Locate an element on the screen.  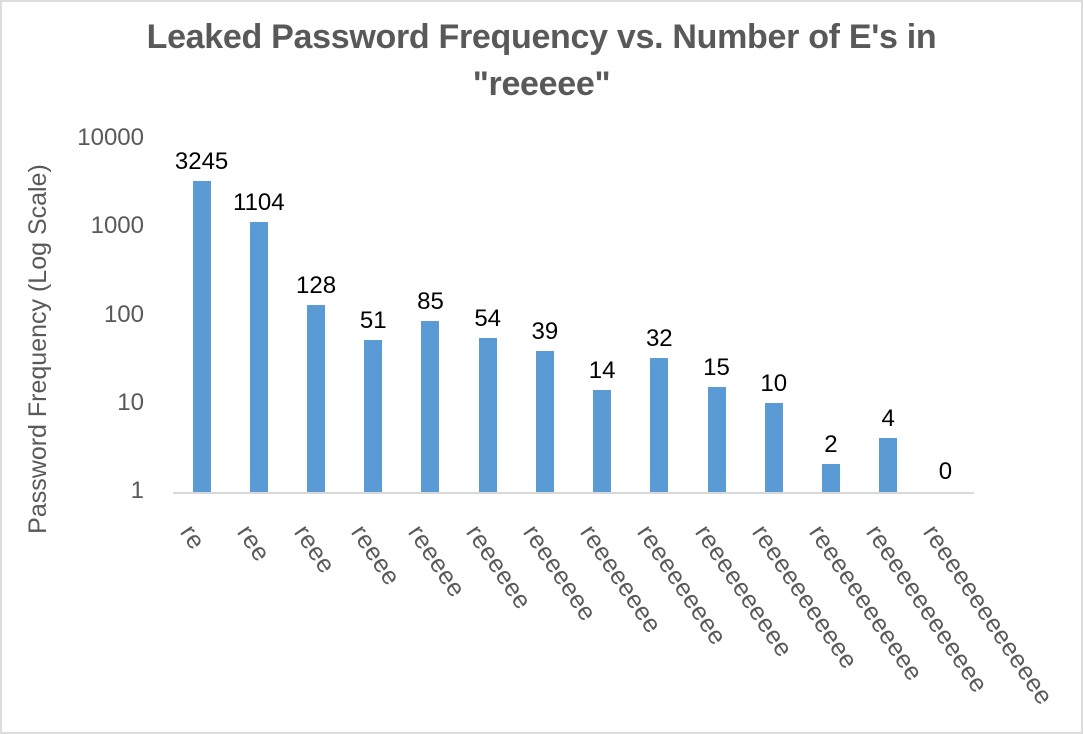
bar-value-label: 85 is located at coordinates (430, 301).